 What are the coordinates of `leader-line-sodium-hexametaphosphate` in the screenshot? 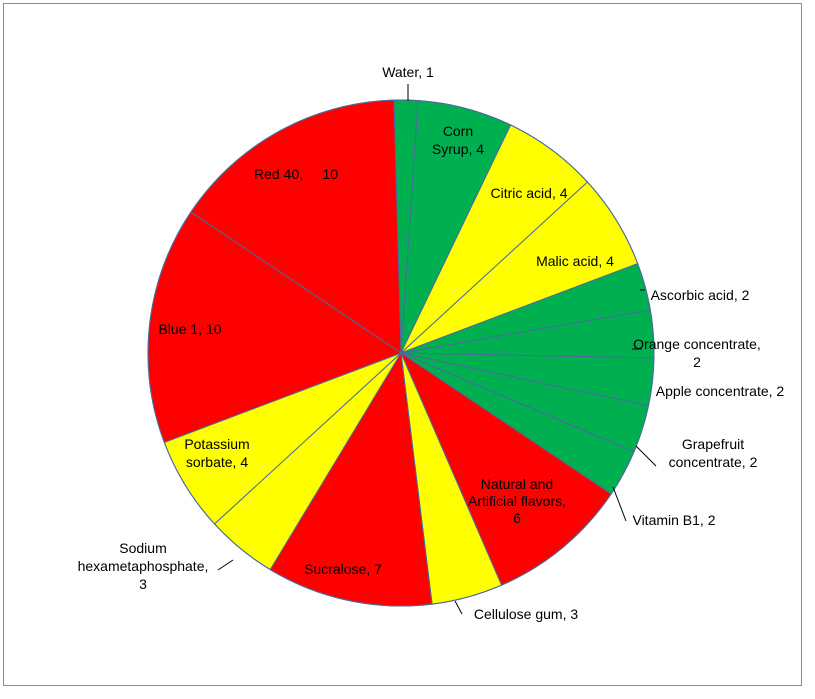 It's located at (225, 565).